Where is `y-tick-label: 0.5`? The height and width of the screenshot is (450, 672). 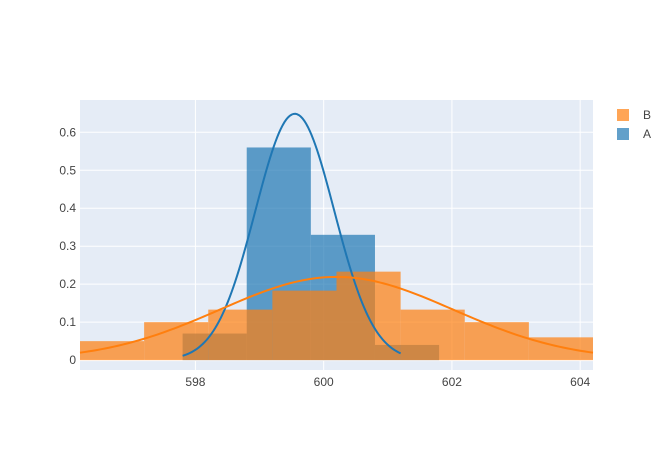
y-tick-label: 0.5 is located at coordinates (67, 170).